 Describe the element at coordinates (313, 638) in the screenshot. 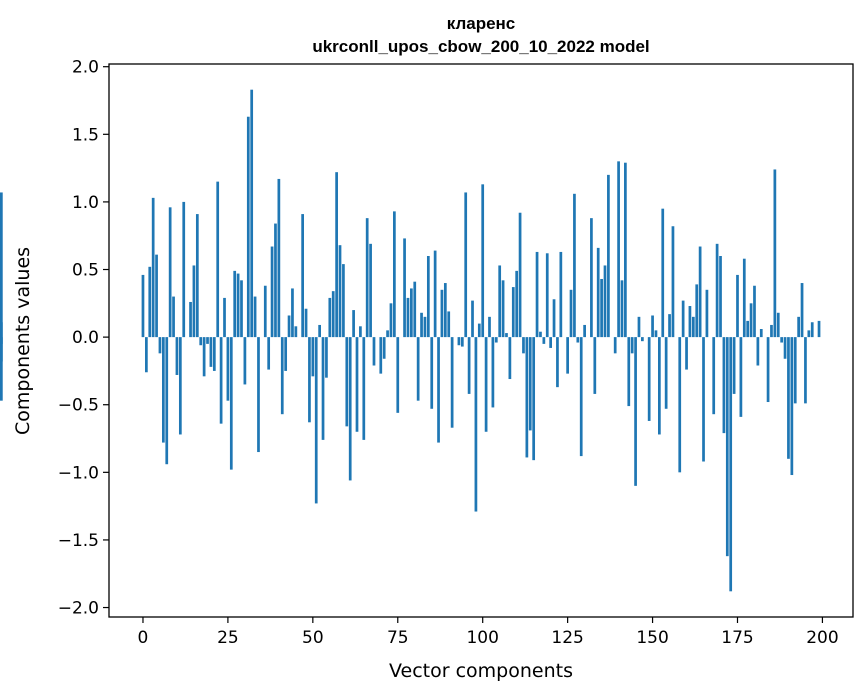

I see `x-tick-label: 50` at that location.